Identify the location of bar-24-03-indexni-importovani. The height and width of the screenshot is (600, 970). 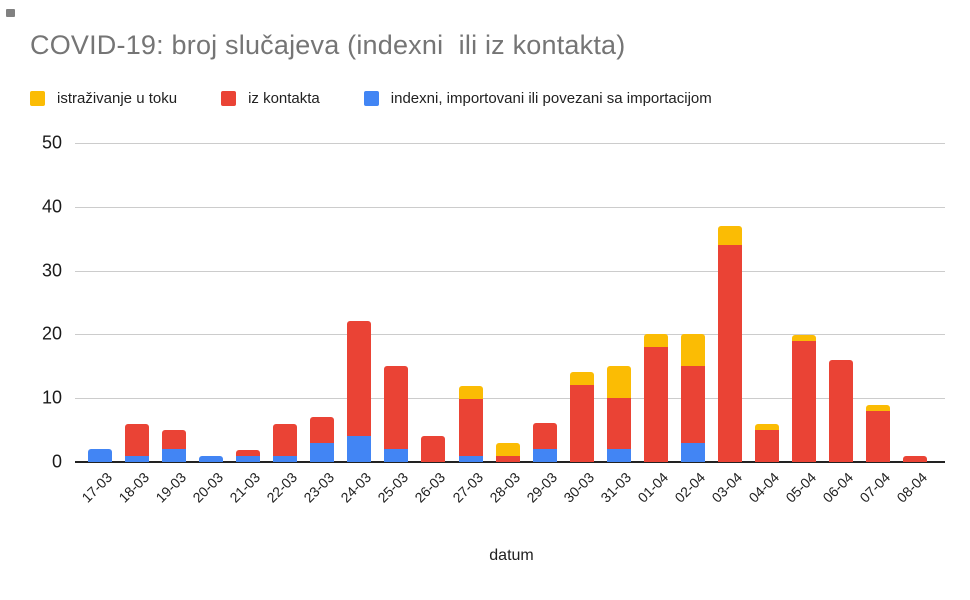
(359, 449).